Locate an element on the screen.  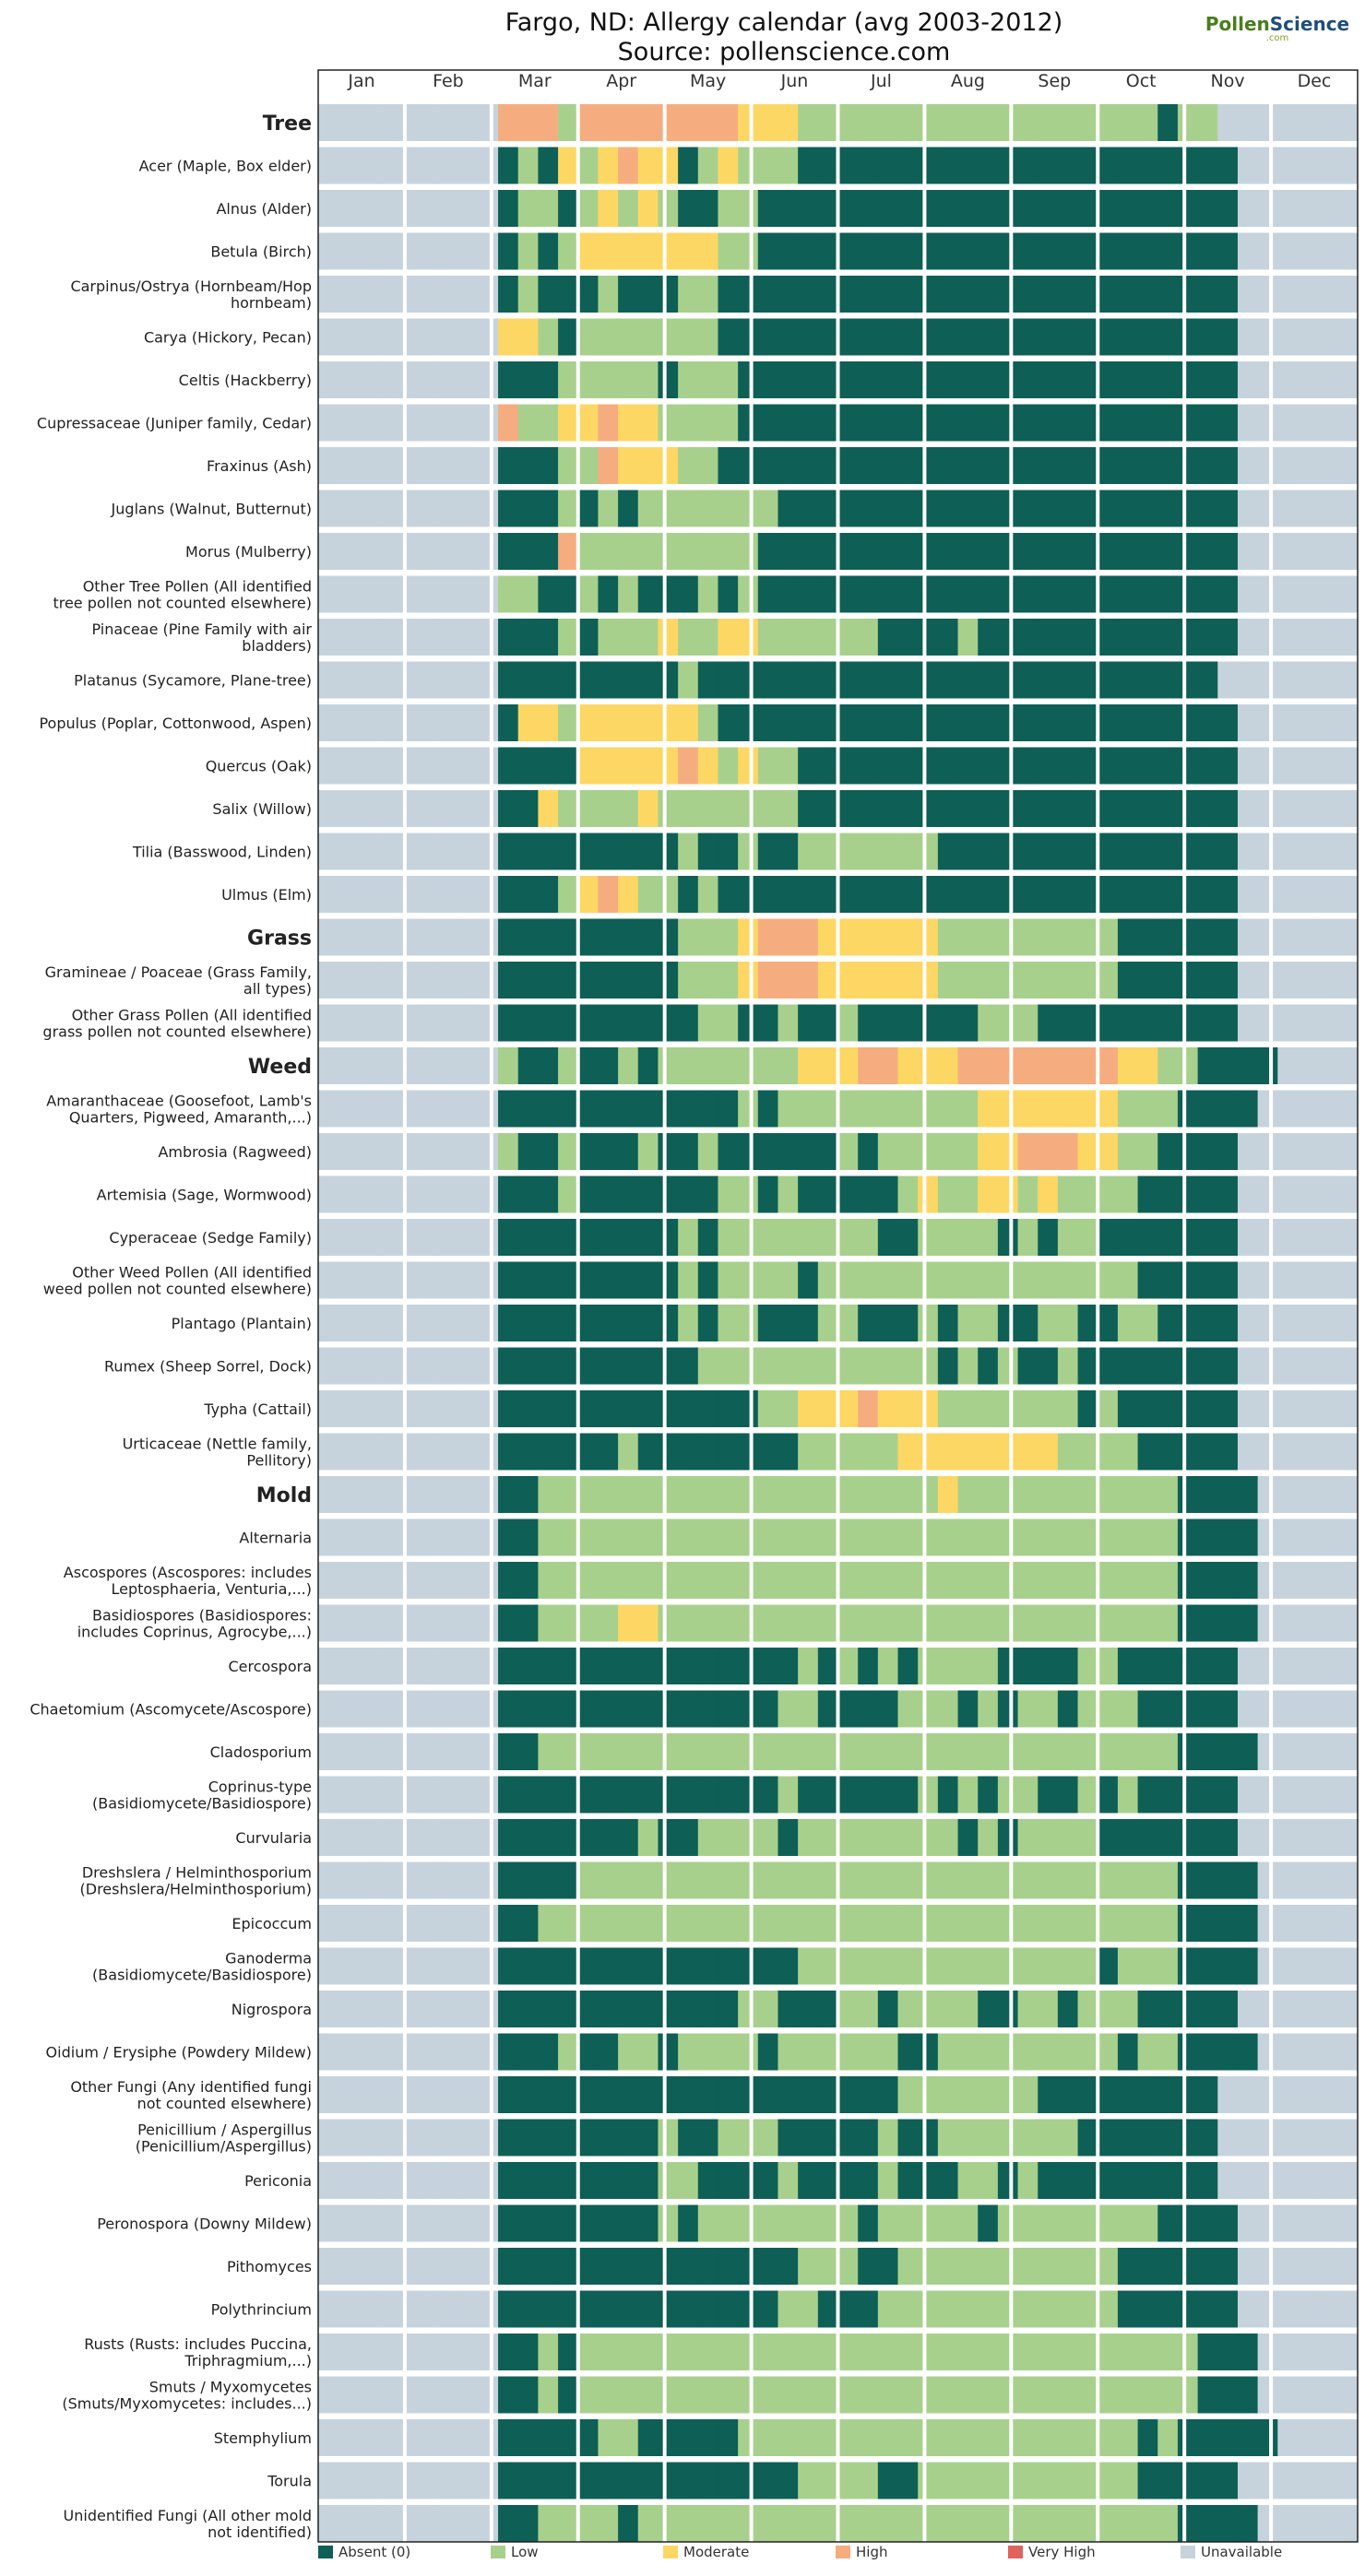
row-ganoderma-basidiomycete-basidiospore is located at coordinates (838, 1966).